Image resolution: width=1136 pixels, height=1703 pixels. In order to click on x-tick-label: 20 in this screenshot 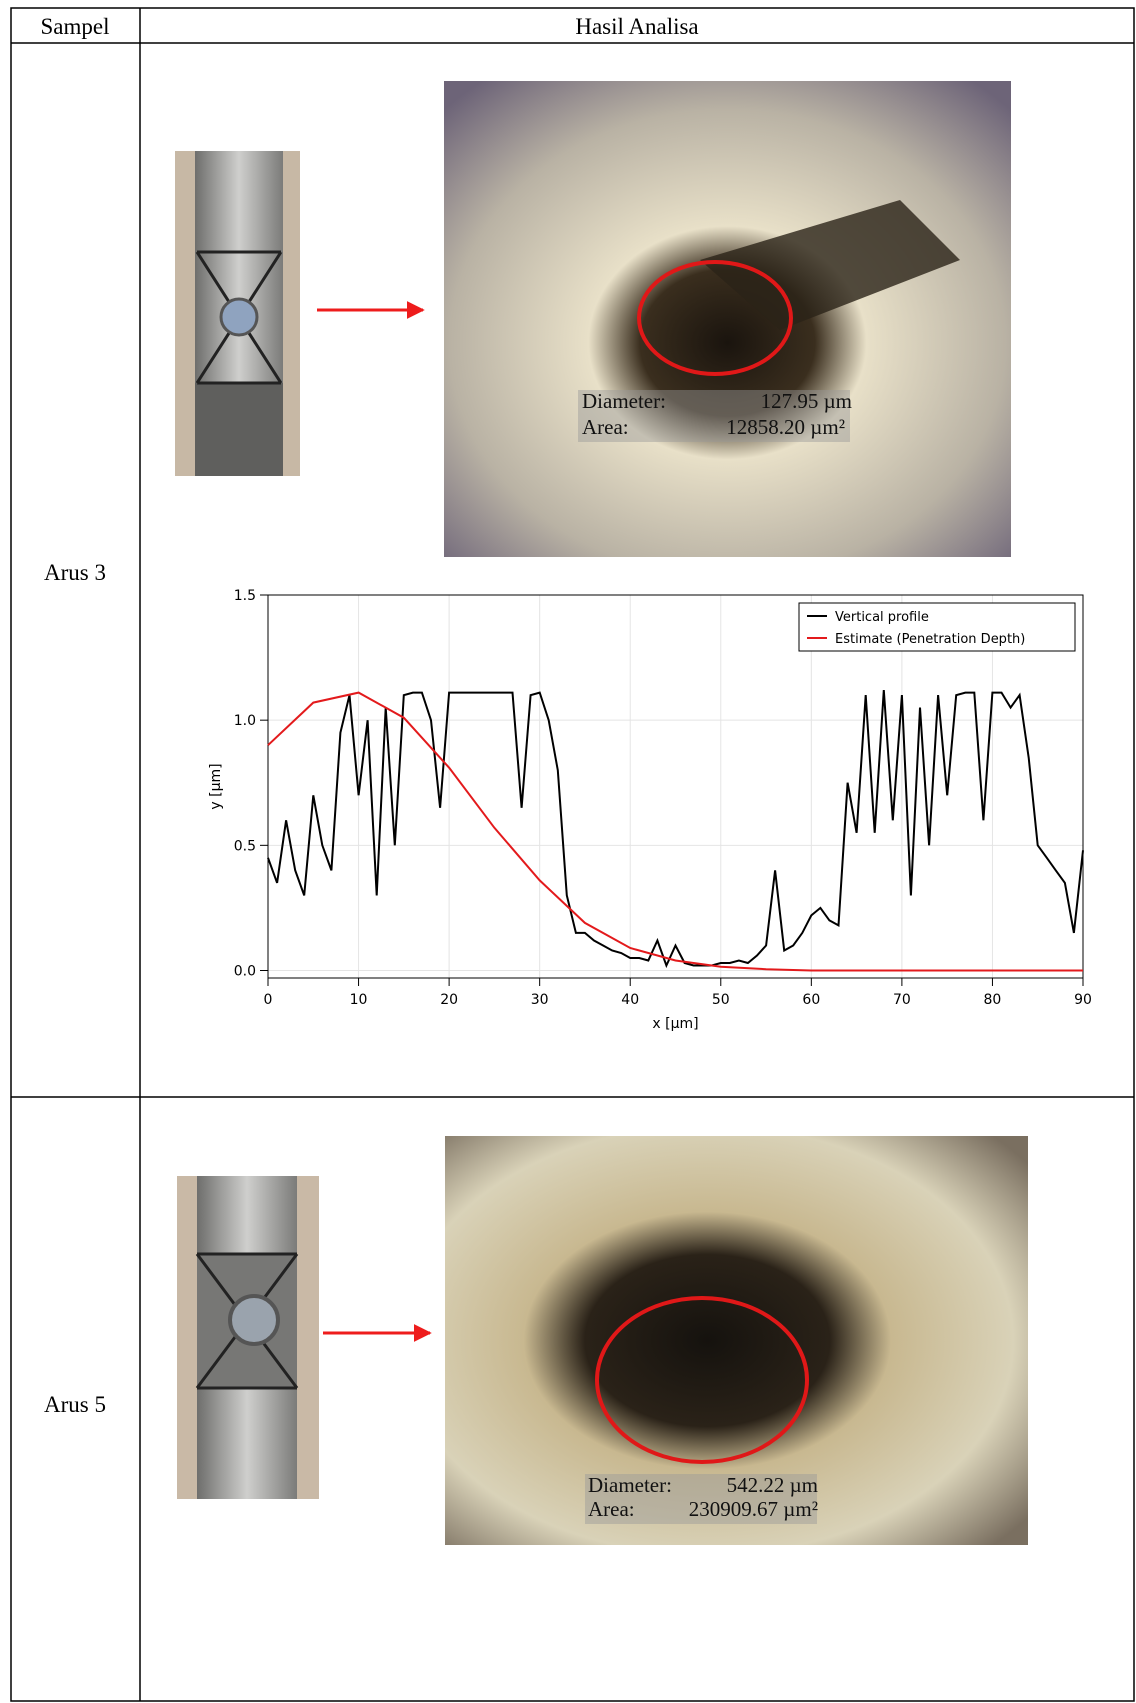, I will do `click(449, 1000)`.